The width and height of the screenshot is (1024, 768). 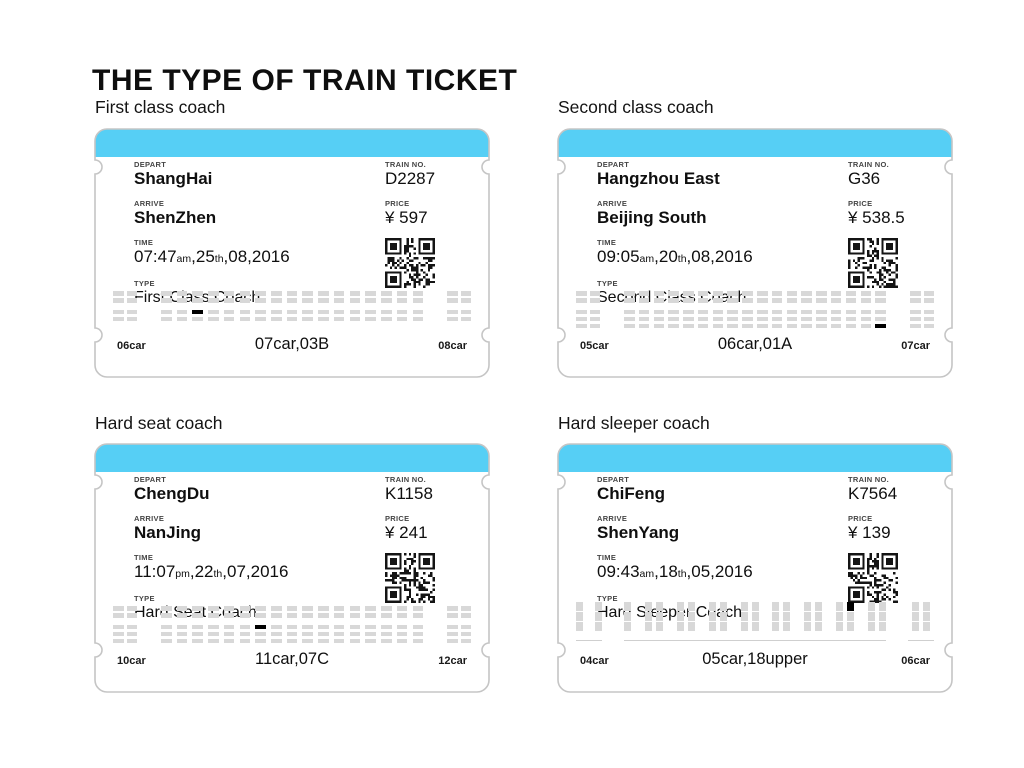 I want to click on time-label: TIME, so click(x=144, y=242).